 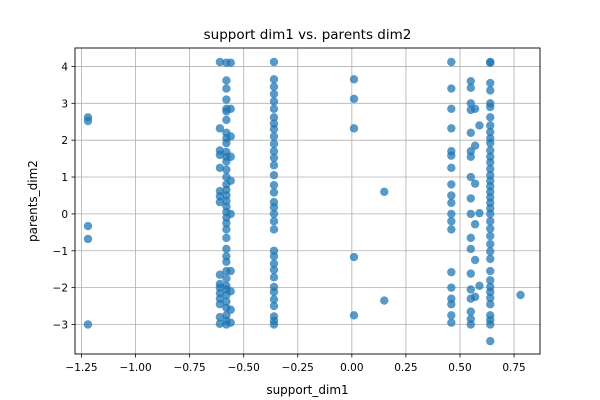 I want to click on y-tick-label: 4, so click(x=64, y=67).